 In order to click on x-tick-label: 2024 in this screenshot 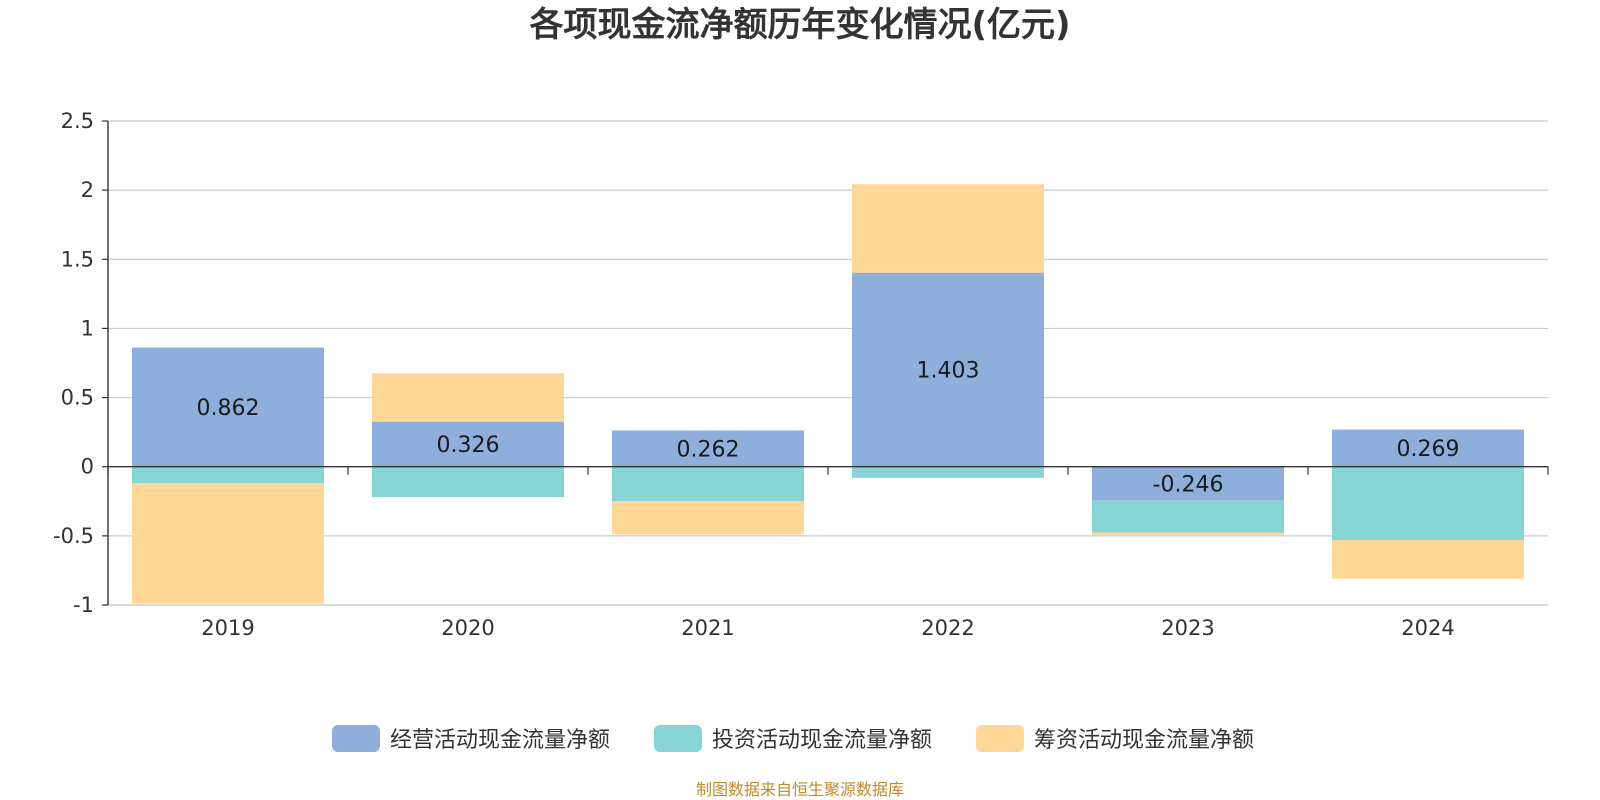, I will do `click(1427, 628)`.